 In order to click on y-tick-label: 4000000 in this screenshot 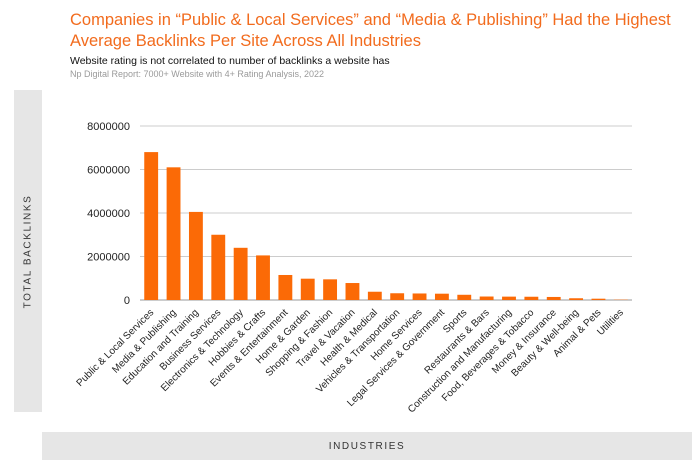, I will do `click(108, 214)`.